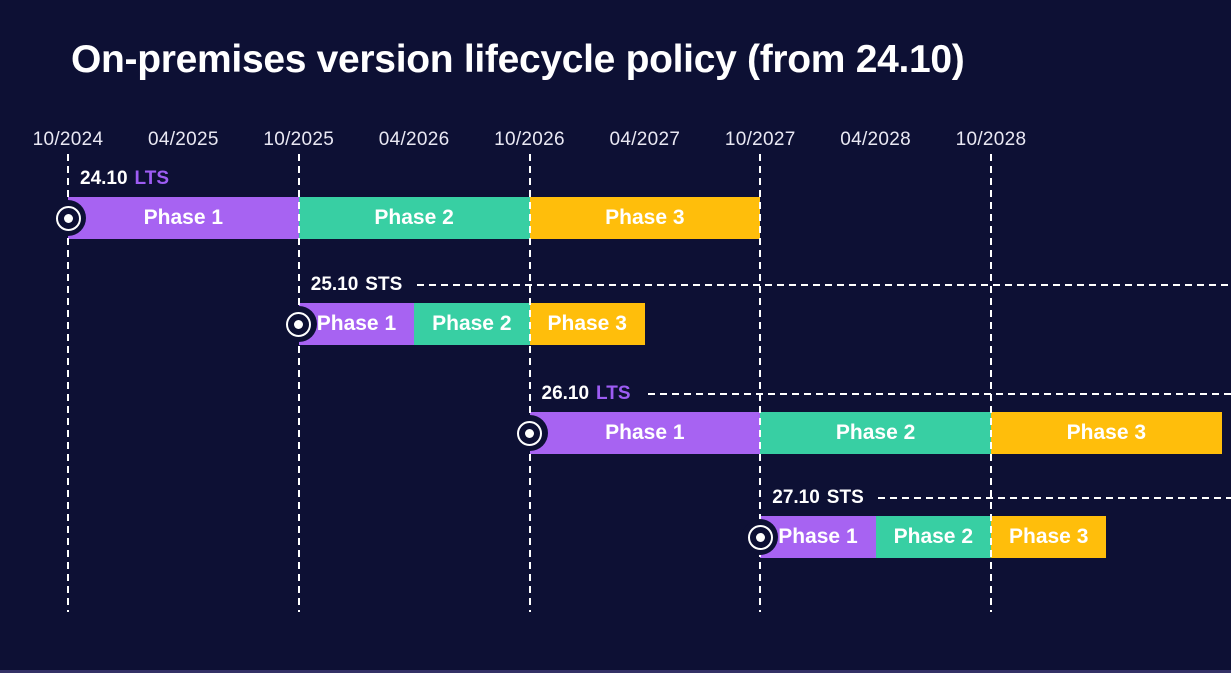 This screenshot has height=673, width=1231. I want to click on axis-tick-label: 10/2025, so click(299, 139).